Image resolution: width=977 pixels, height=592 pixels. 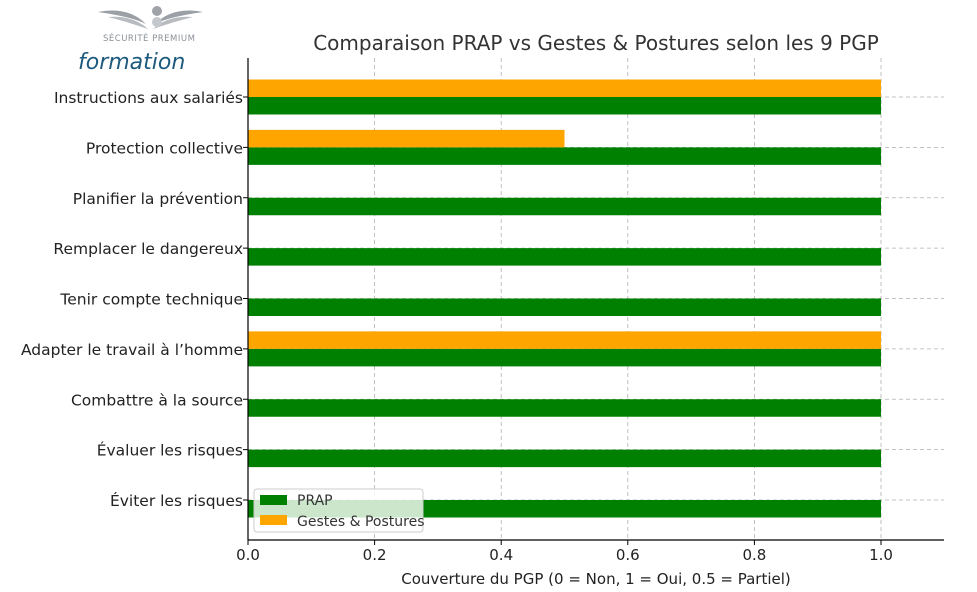 What do you see at coordinates (148, 98) in the screenshot?
I see `y-tick-label: Instructions aux salariés` at bounding box center [148, 98].